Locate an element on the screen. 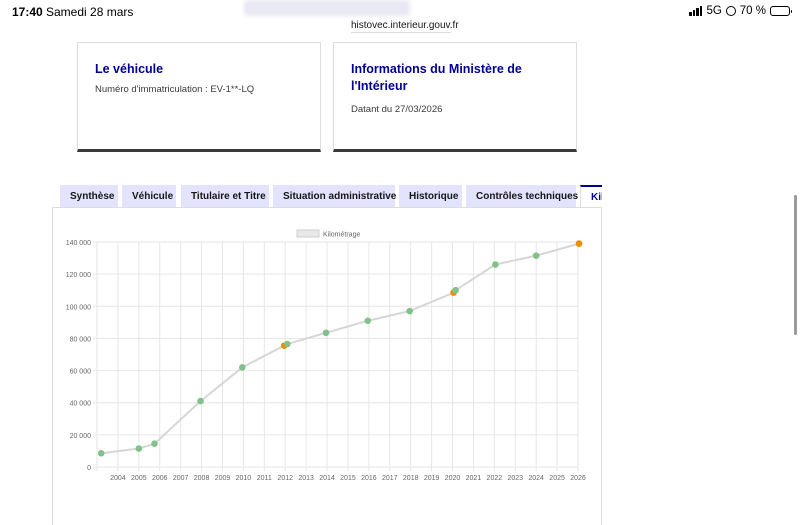 The height and width of the screenshot is (525, 800). x-tick-label: 2011 is located at coordinates (264, 478).